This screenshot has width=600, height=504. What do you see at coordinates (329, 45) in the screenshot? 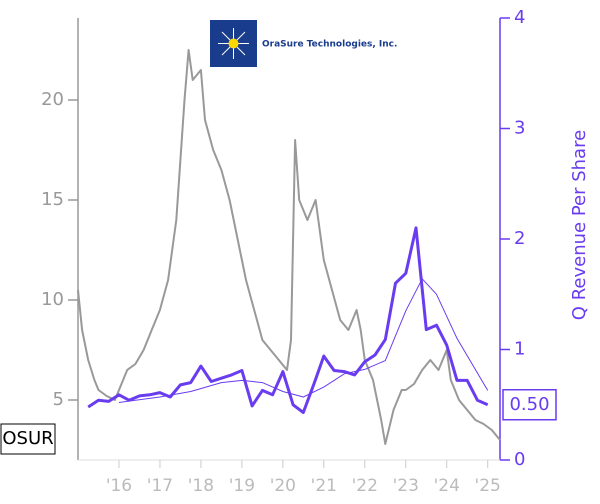
I see `logo-text: OraSure Technologies, Inc.` at bounding box center [329, 45].